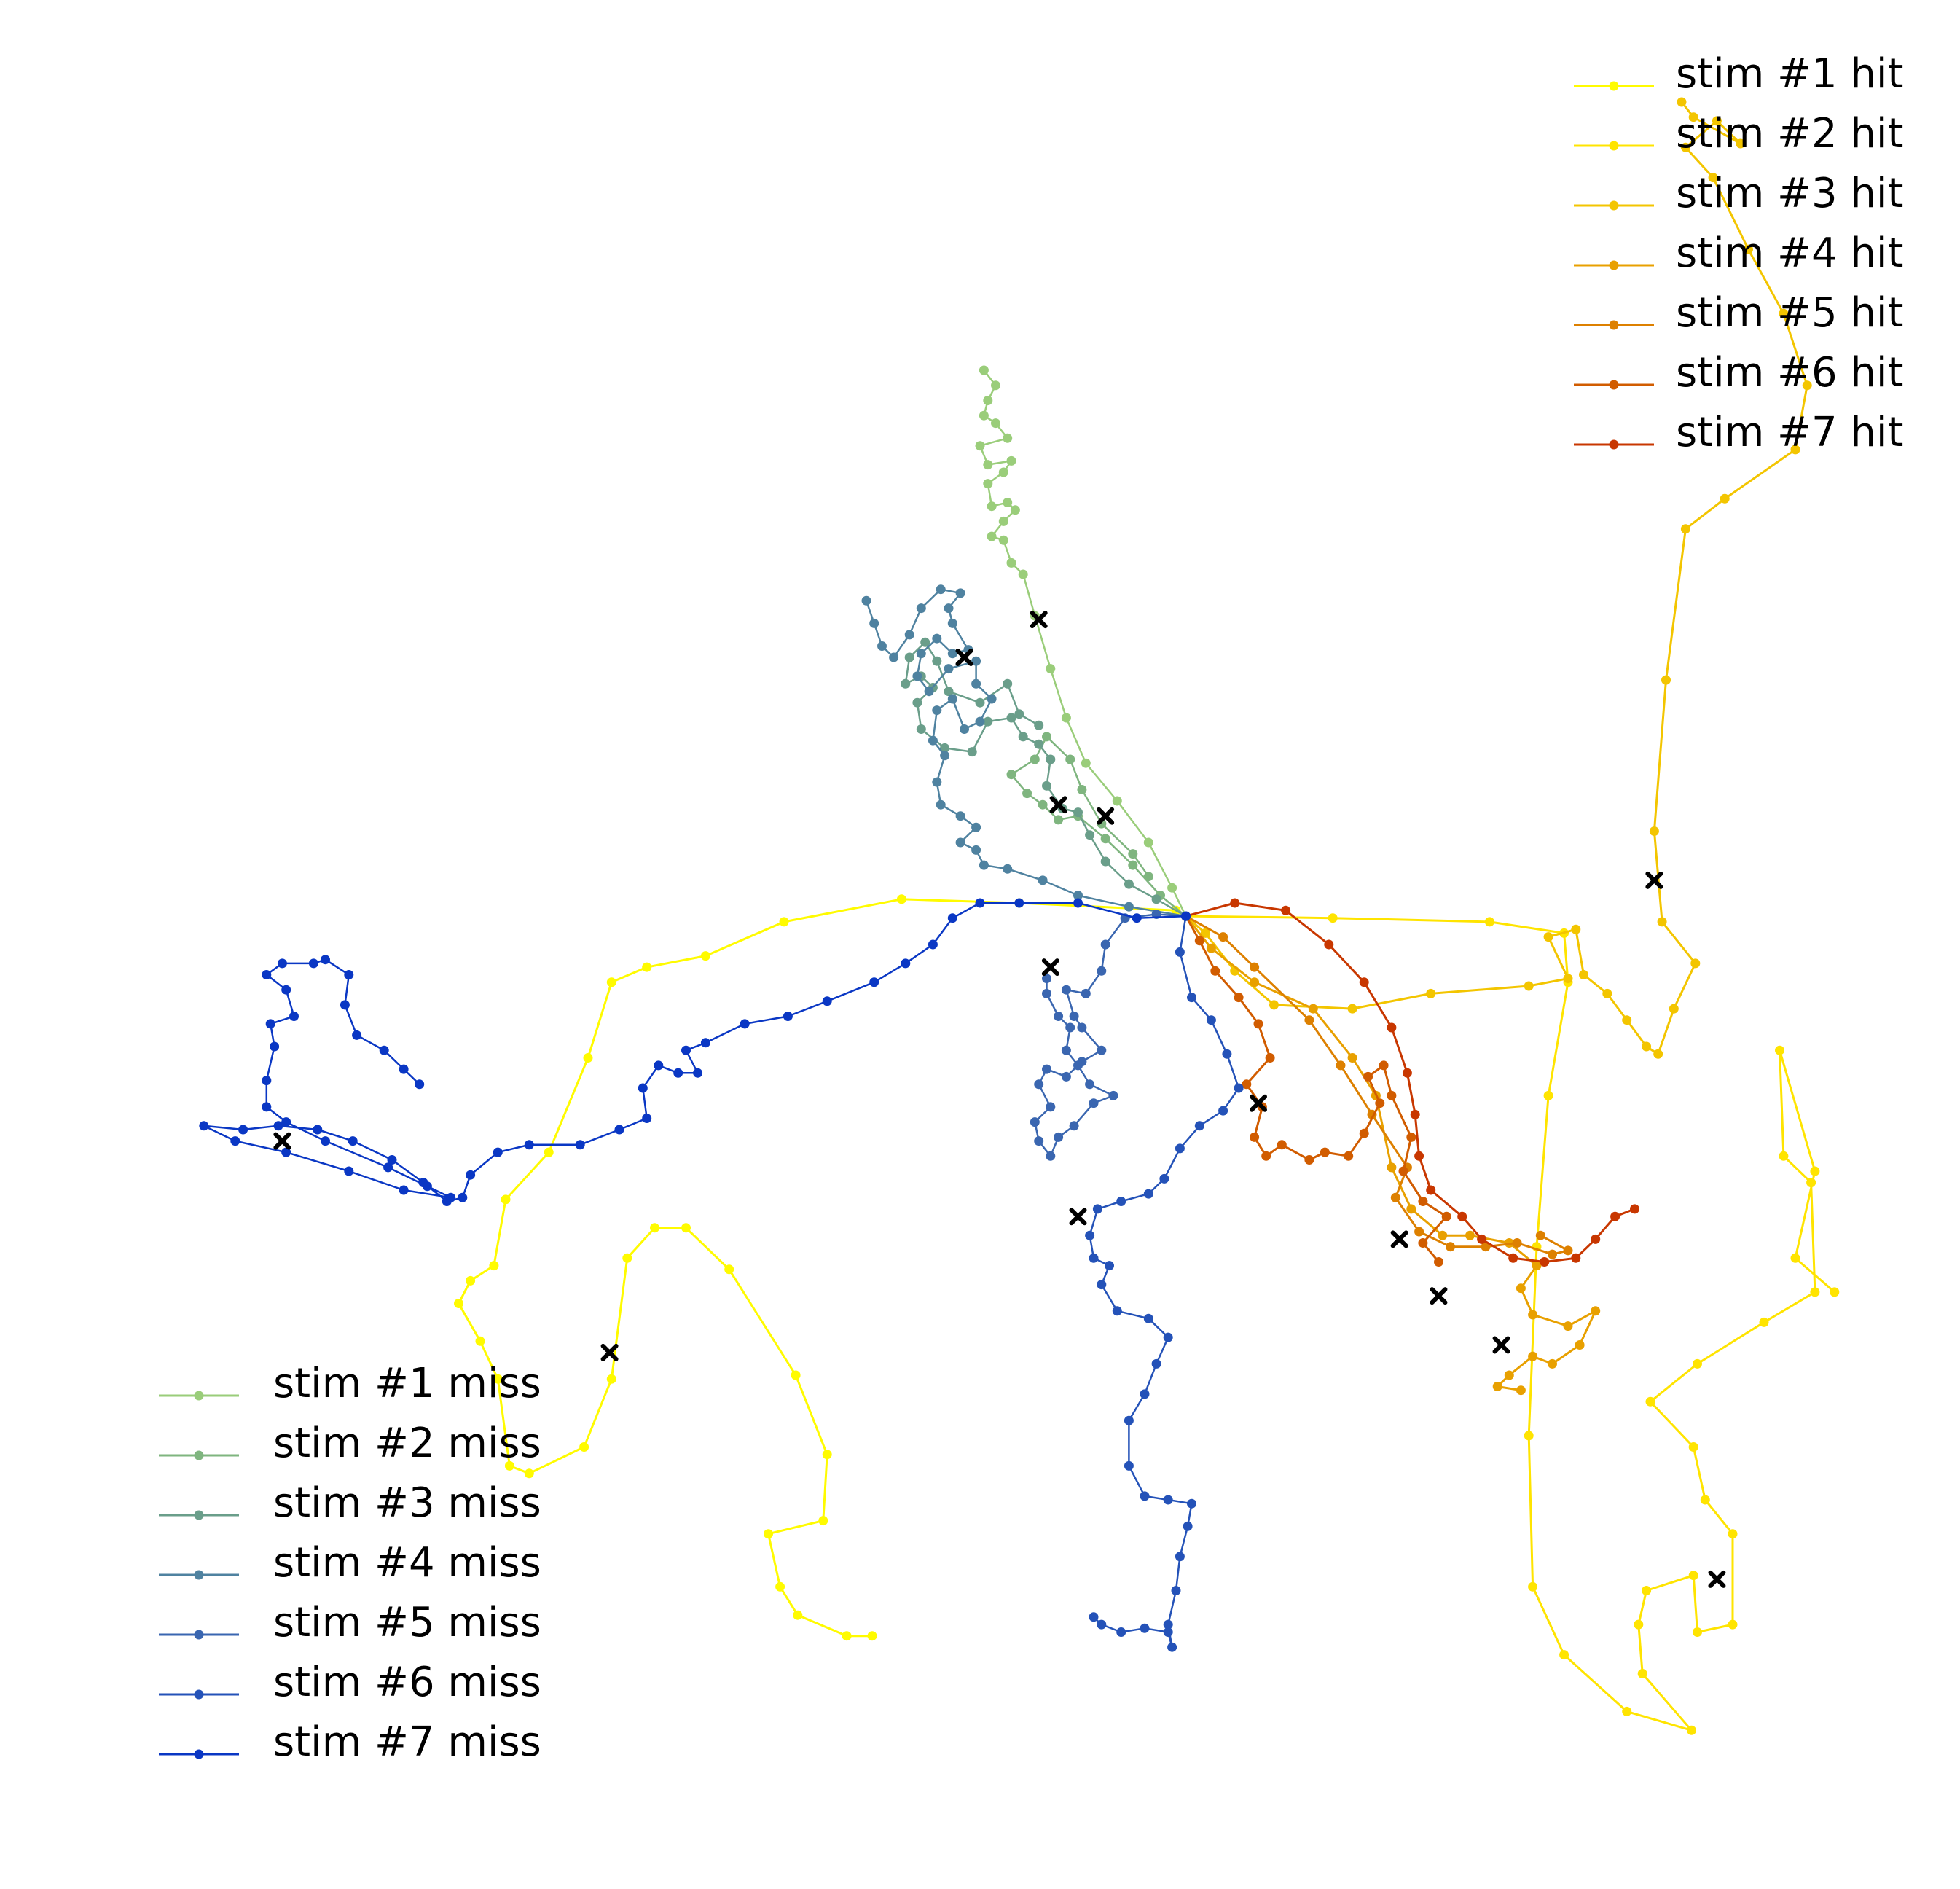 The width and height of the screenshot is (1960, 1889). Describe the element at coordinates (1789, 194) in the screenshot. I see `legend-hit-label: stim #3 hit` at that location.